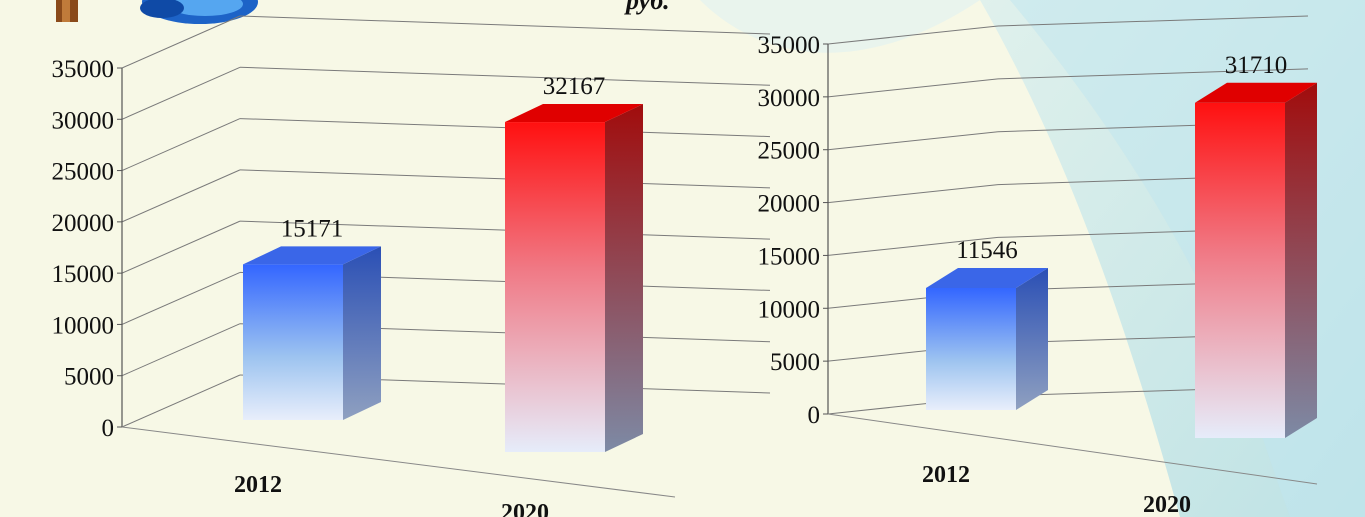 This screenshot has height=517, width=1365. Describe the element at coordinates (1256, 65) in the screenshot. I see `data-label: 31710` at that location.